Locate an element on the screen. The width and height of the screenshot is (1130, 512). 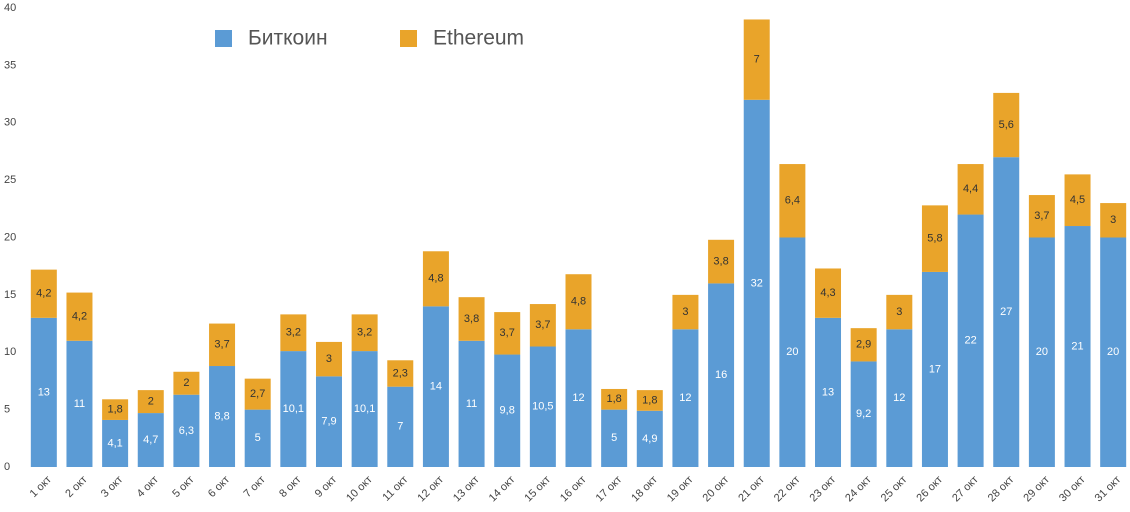
data-label: 4,5 is located at coordinates (1077, 200).